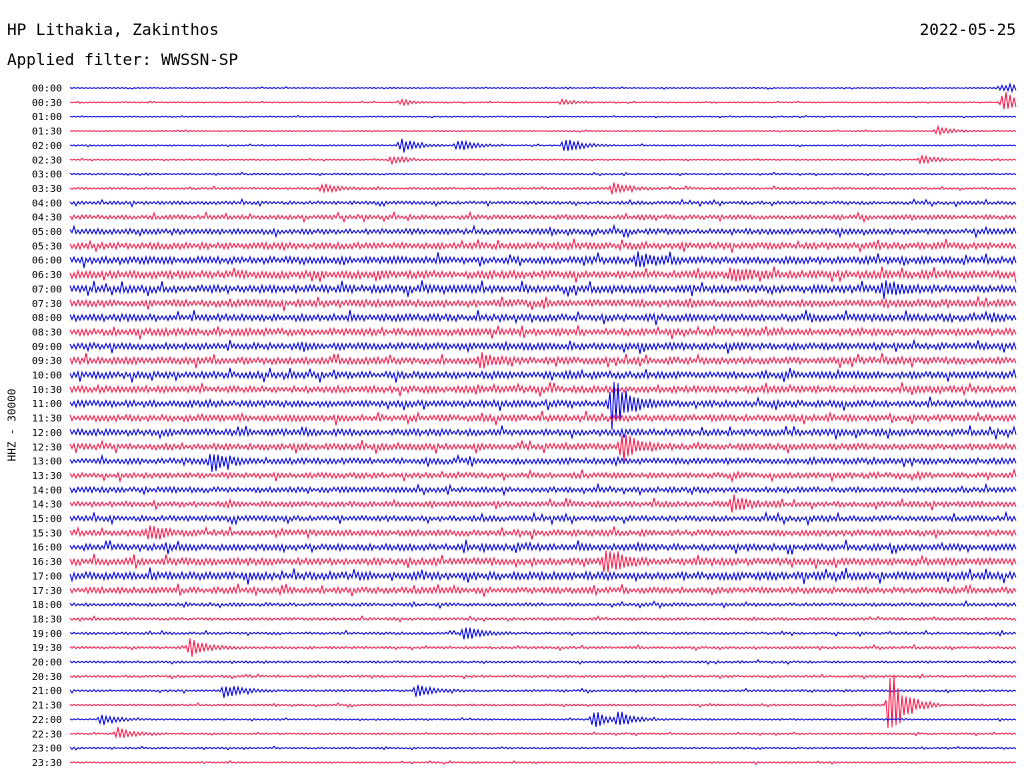 Image resolution: width=1024 pixels, height=780 pixels. Describe the element at coordinates (47, 462) in the screenshot. I see `time-label: 13:00` at that location.